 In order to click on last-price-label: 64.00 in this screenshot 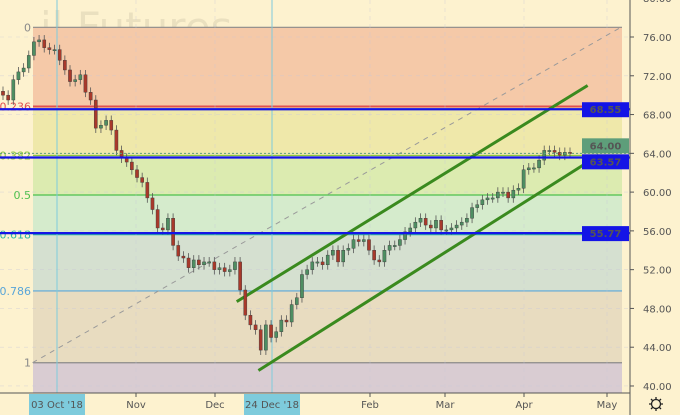, I will do `click(606, 146)`.